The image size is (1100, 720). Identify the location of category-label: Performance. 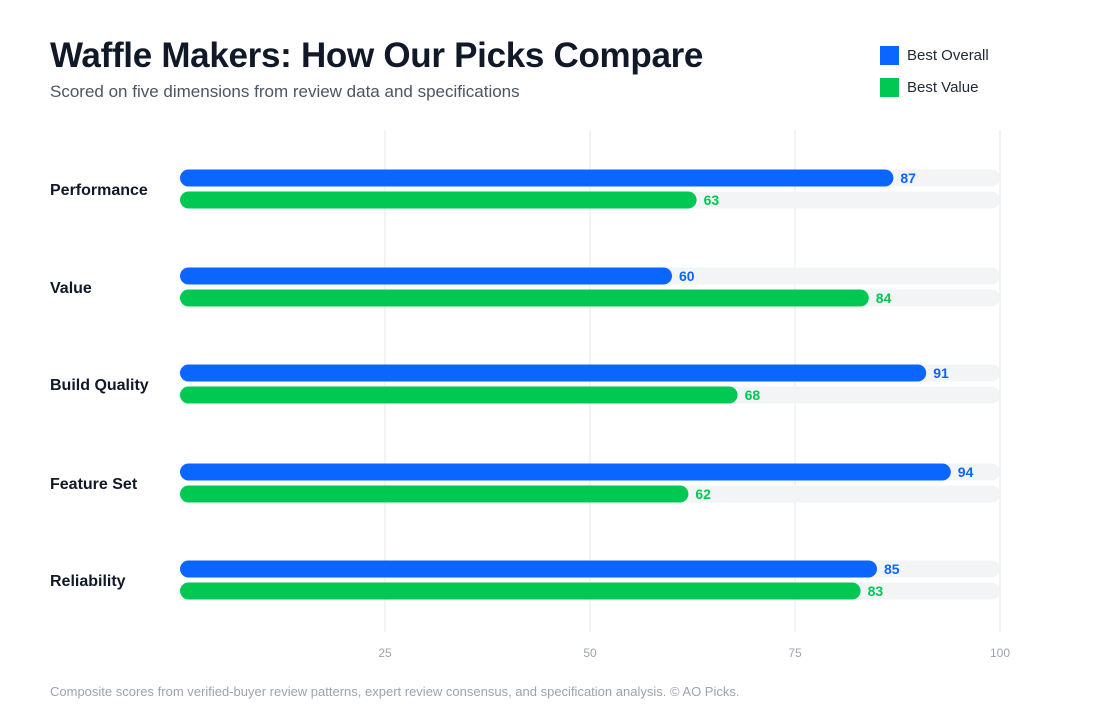
(99, 190).